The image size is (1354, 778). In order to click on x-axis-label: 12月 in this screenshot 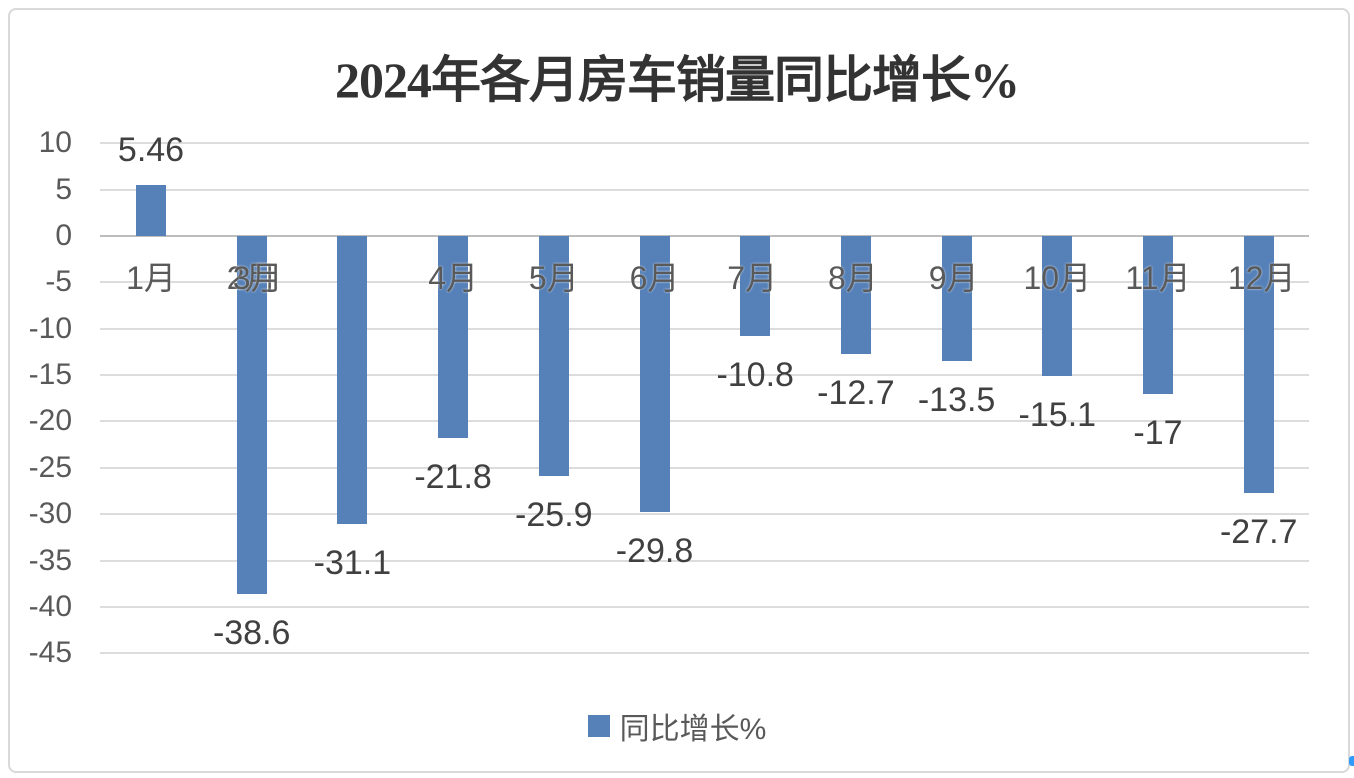, I will do `click(1261, 278)`.